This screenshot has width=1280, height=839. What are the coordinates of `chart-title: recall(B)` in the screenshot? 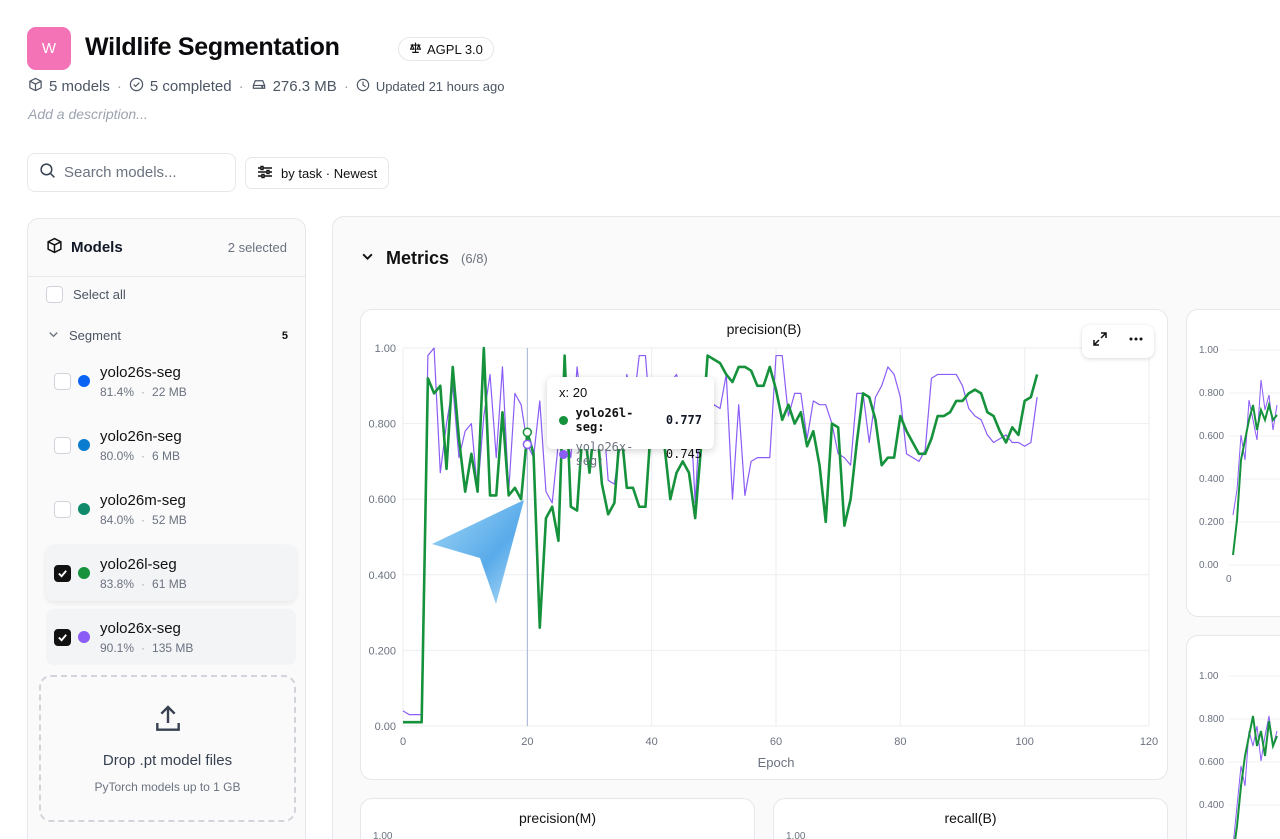 It's located at (970, 818).